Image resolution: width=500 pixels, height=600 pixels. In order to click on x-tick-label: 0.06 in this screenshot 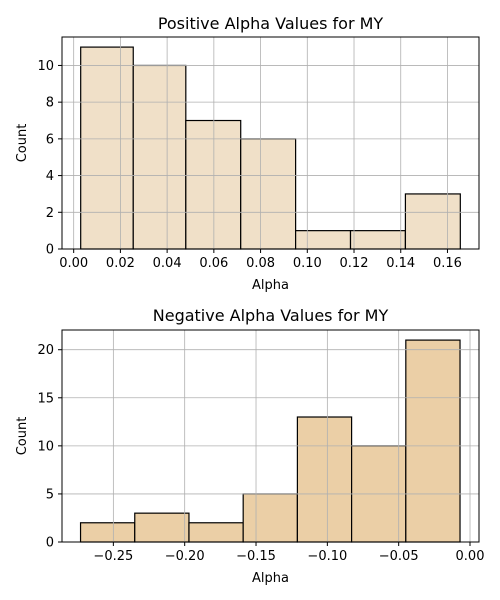, I will do `click(213, 263)`.